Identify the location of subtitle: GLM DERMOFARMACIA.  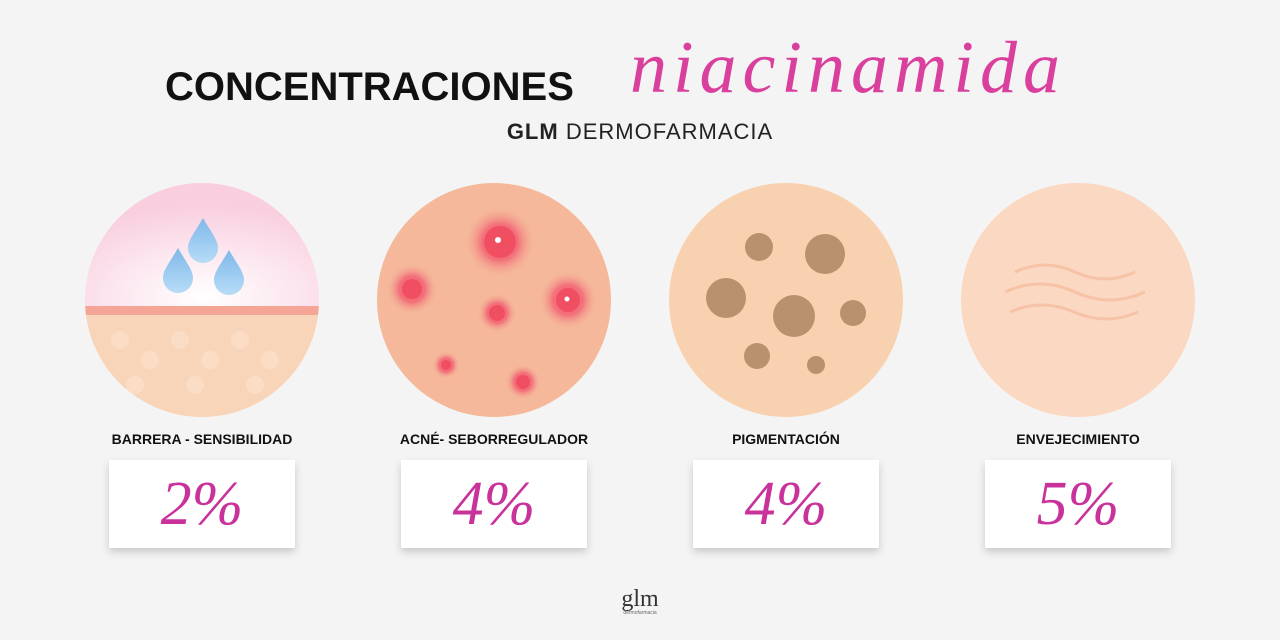
(640, 131).